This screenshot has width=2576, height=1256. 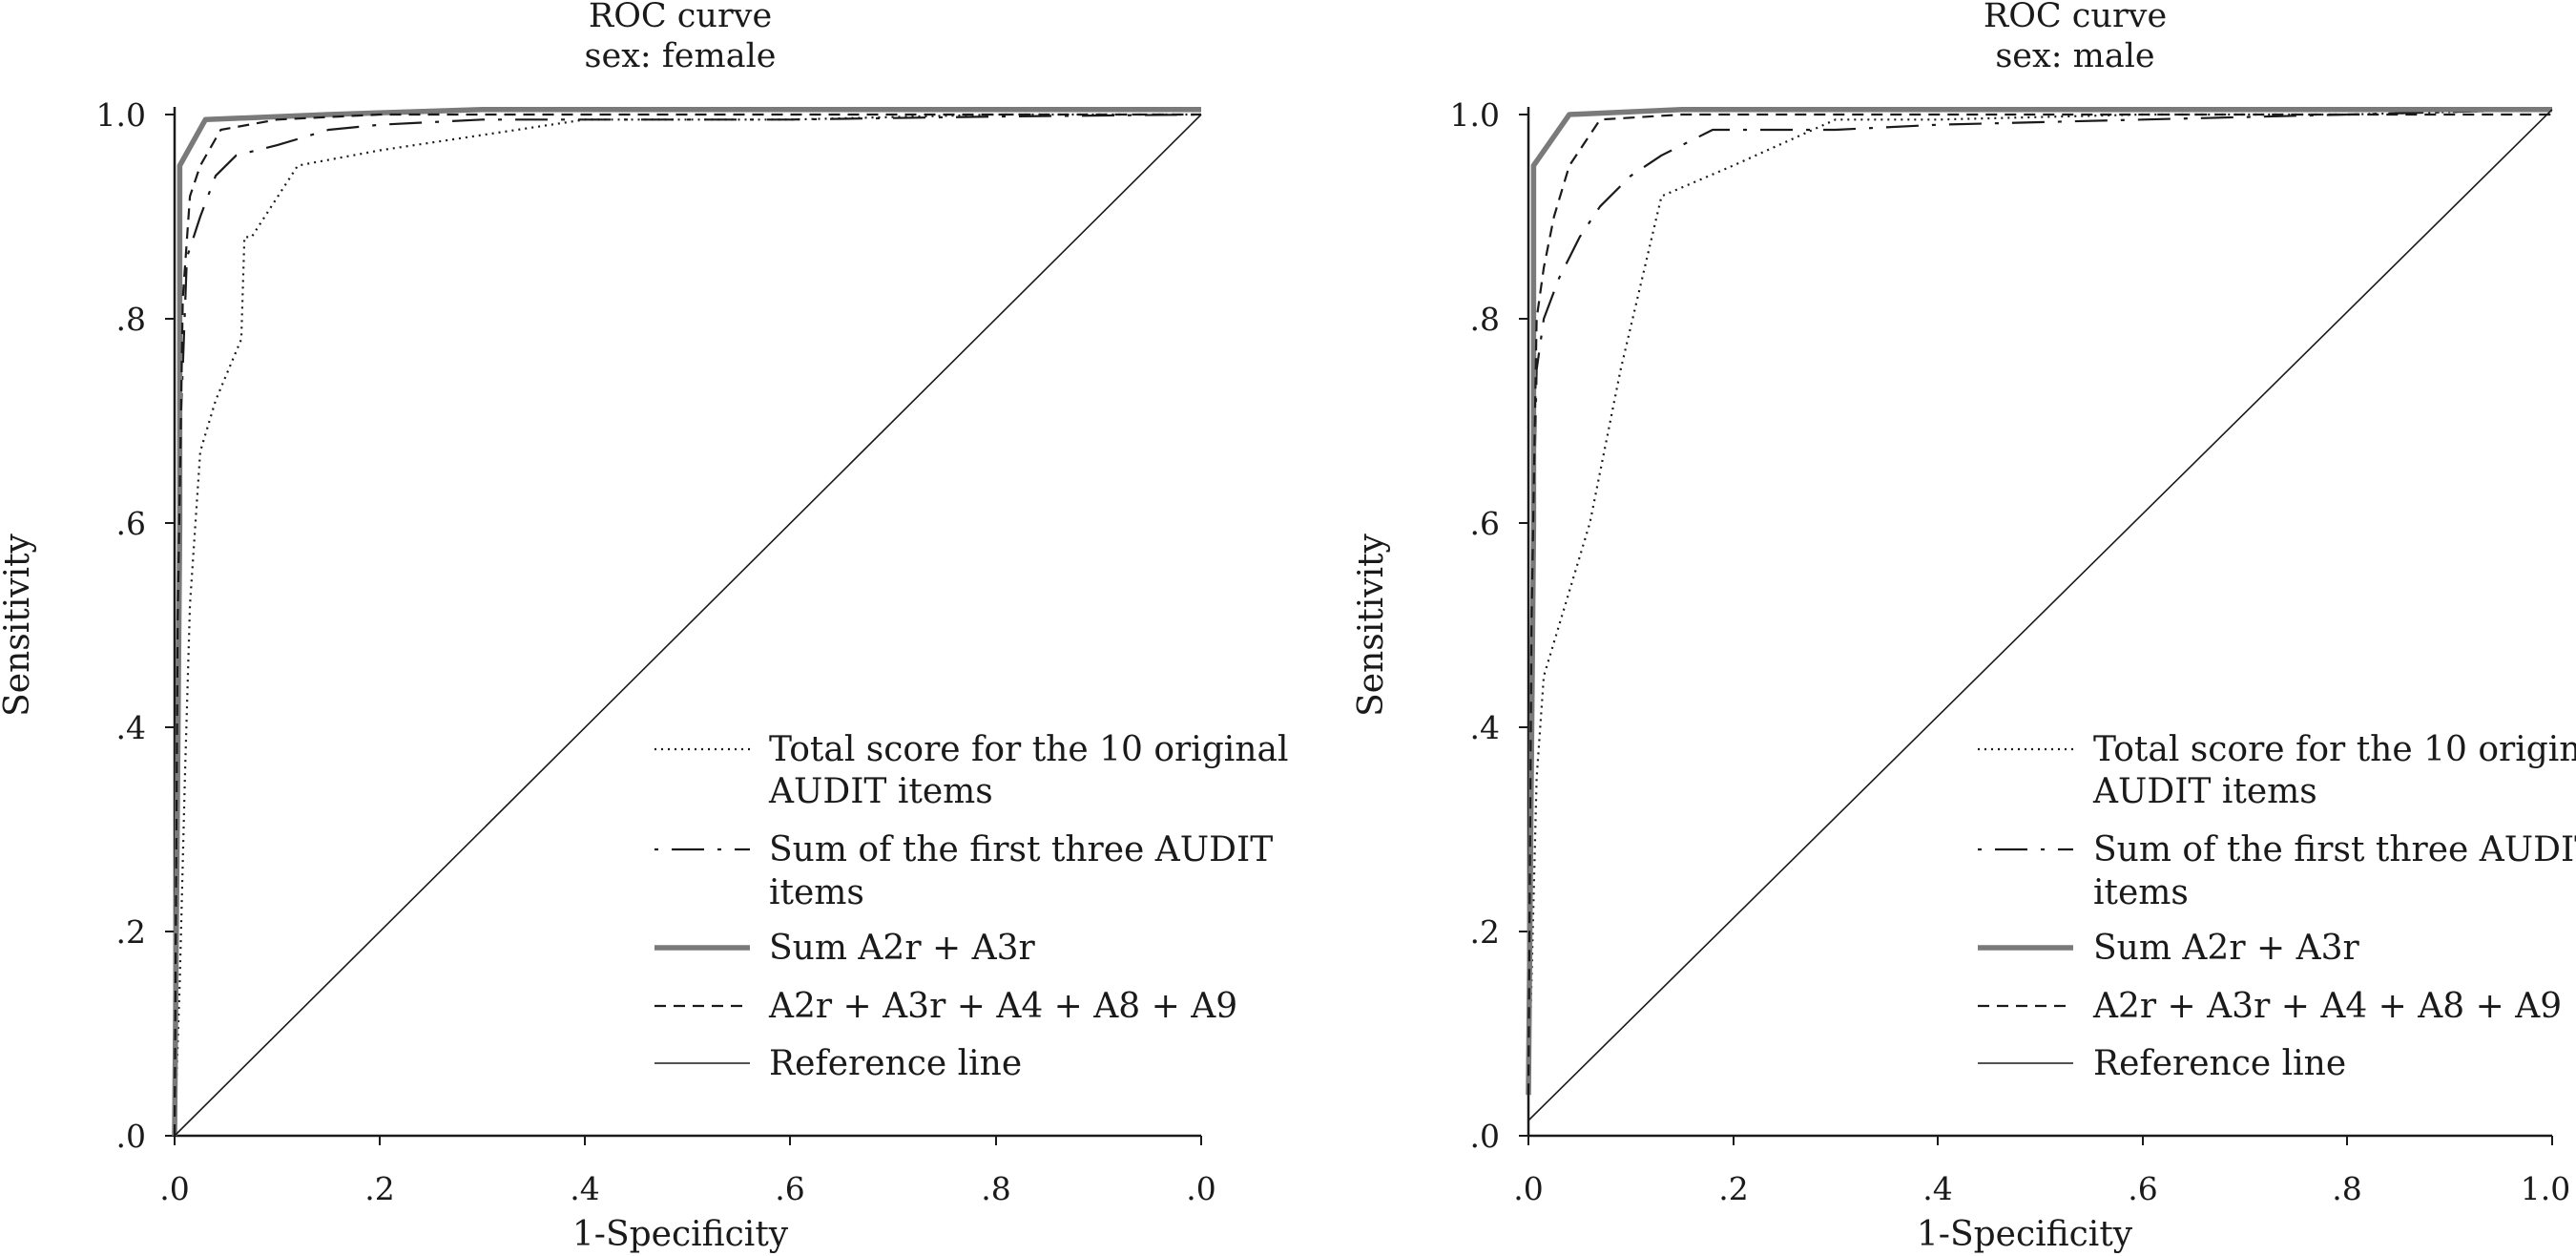 I want to click on panel-female-subtitle: sex: female, so click(x=681, y=56).